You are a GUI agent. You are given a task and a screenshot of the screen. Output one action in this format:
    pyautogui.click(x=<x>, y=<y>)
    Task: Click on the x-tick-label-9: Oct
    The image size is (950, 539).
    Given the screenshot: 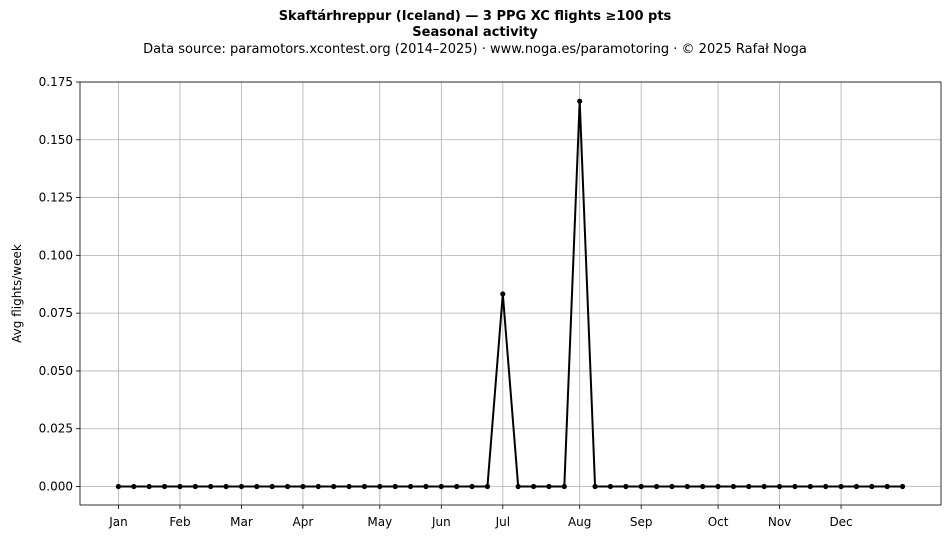 What is the action you would take?
    pyautogui.click(x=718, y=522)
    